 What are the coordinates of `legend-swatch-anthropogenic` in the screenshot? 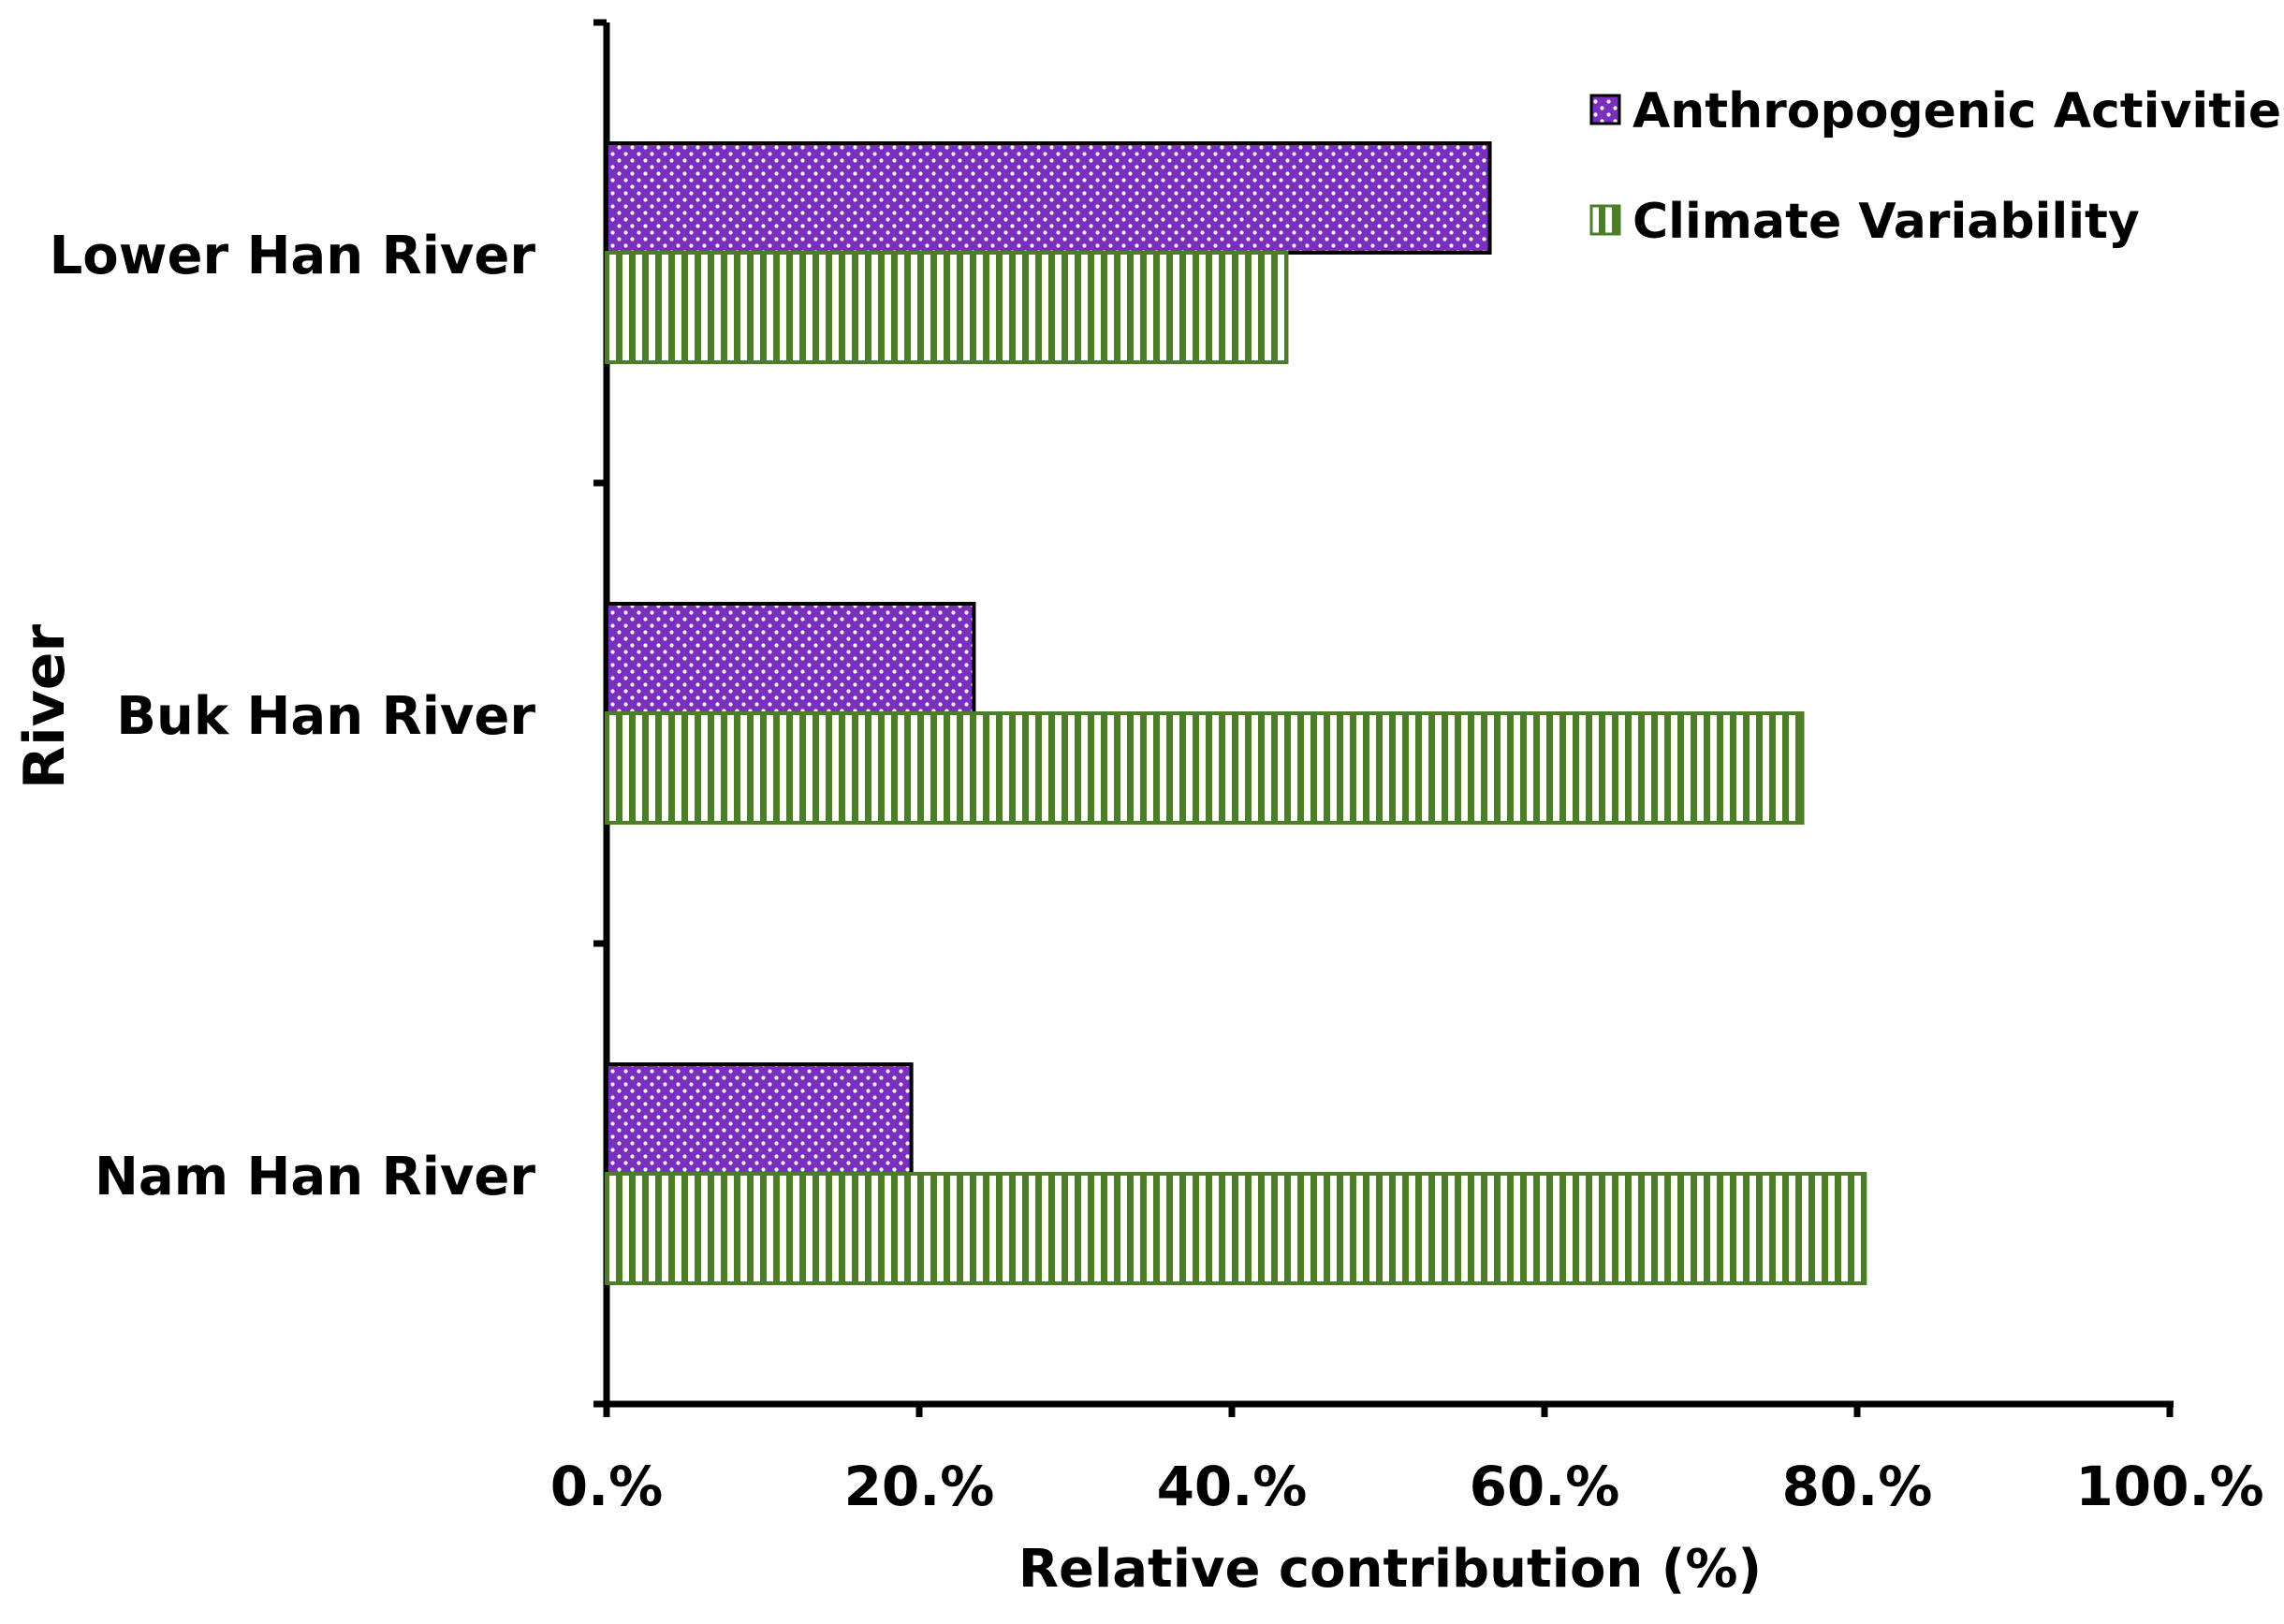 It's located at (1605, 109).